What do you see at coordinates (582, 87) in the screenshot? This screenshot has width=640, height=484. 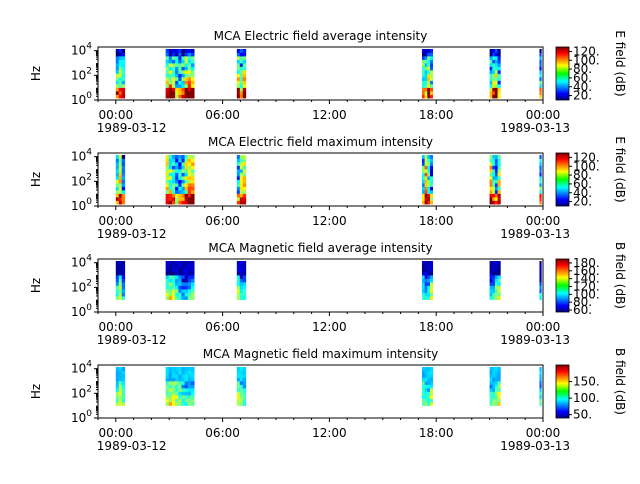 I see `colorbar-tick-label: 40.` at bounding box center [582, 87].